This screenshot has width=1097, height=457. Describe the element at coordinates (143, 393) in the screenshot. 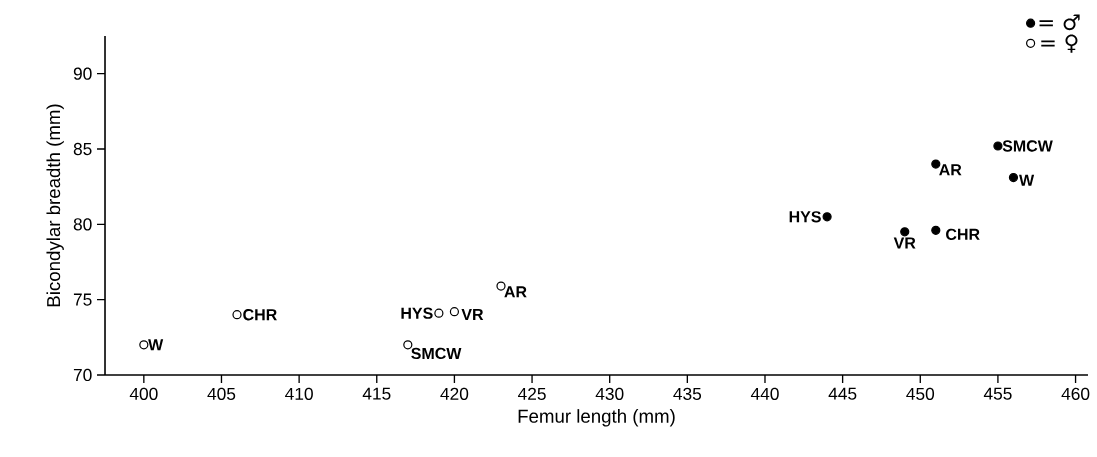

I see `x-tick-label: 400` at that location.